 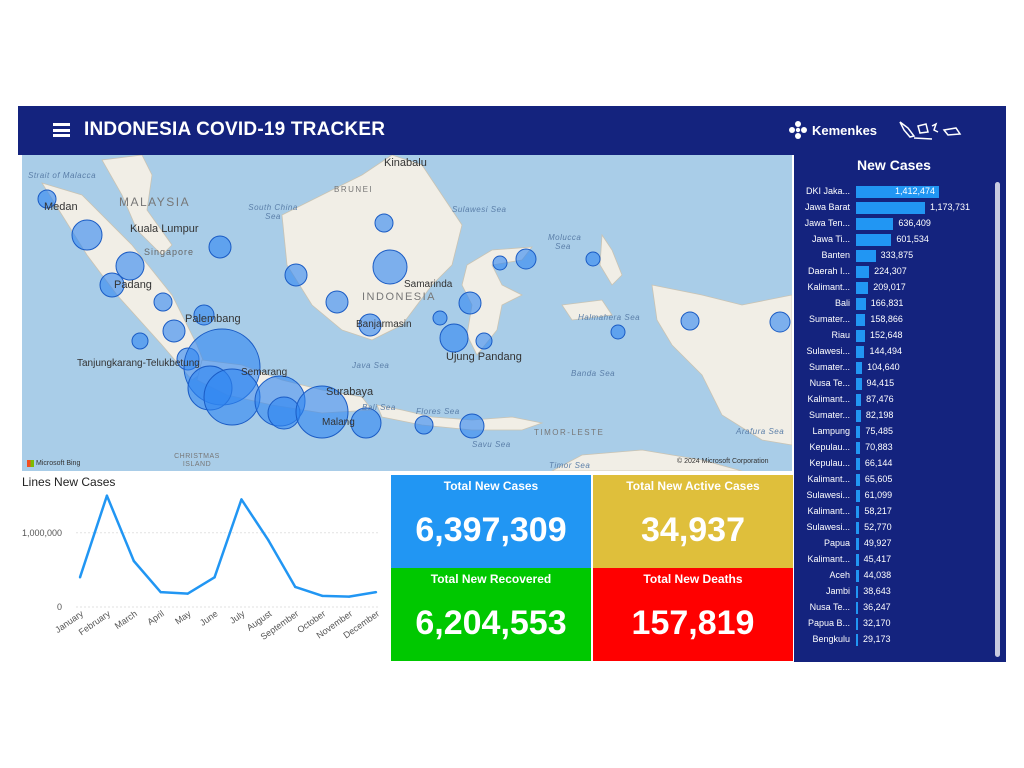 What do you see at coordinates (894, 208) in the screenshot?
I see `new-cases-row: Jawa Barat 1,173,731` at bounding box center [894, 208].